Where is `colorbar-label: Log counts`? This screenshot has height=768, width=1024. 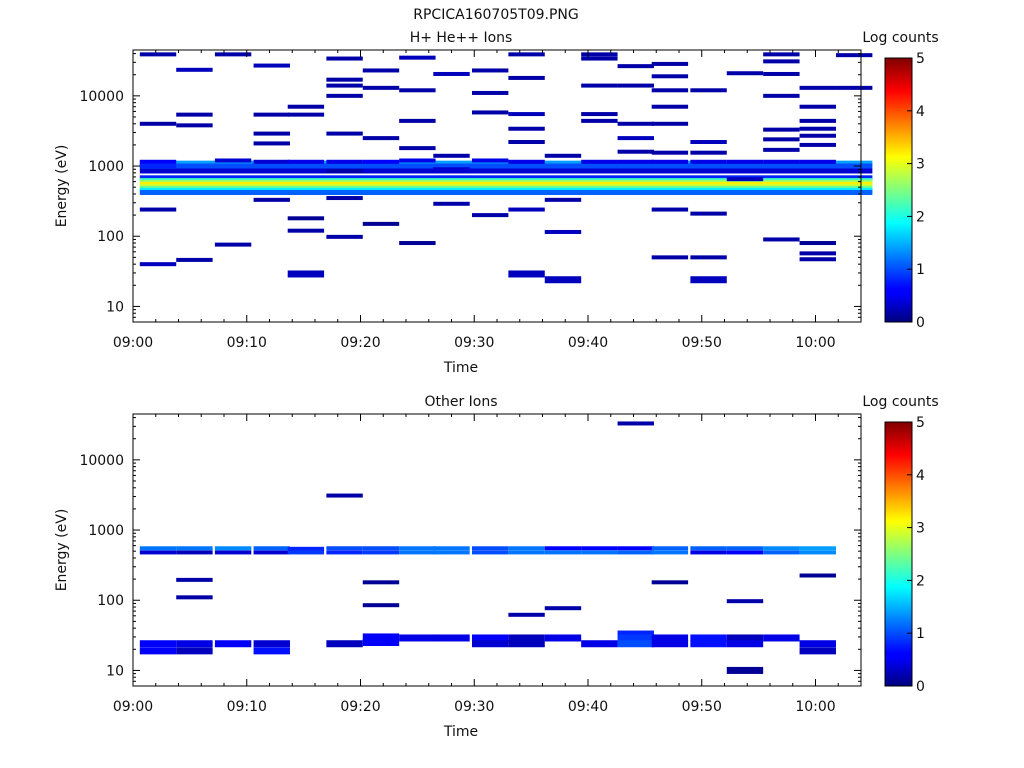 colorbar-label: Log counts is located at coordinates (900, 38).